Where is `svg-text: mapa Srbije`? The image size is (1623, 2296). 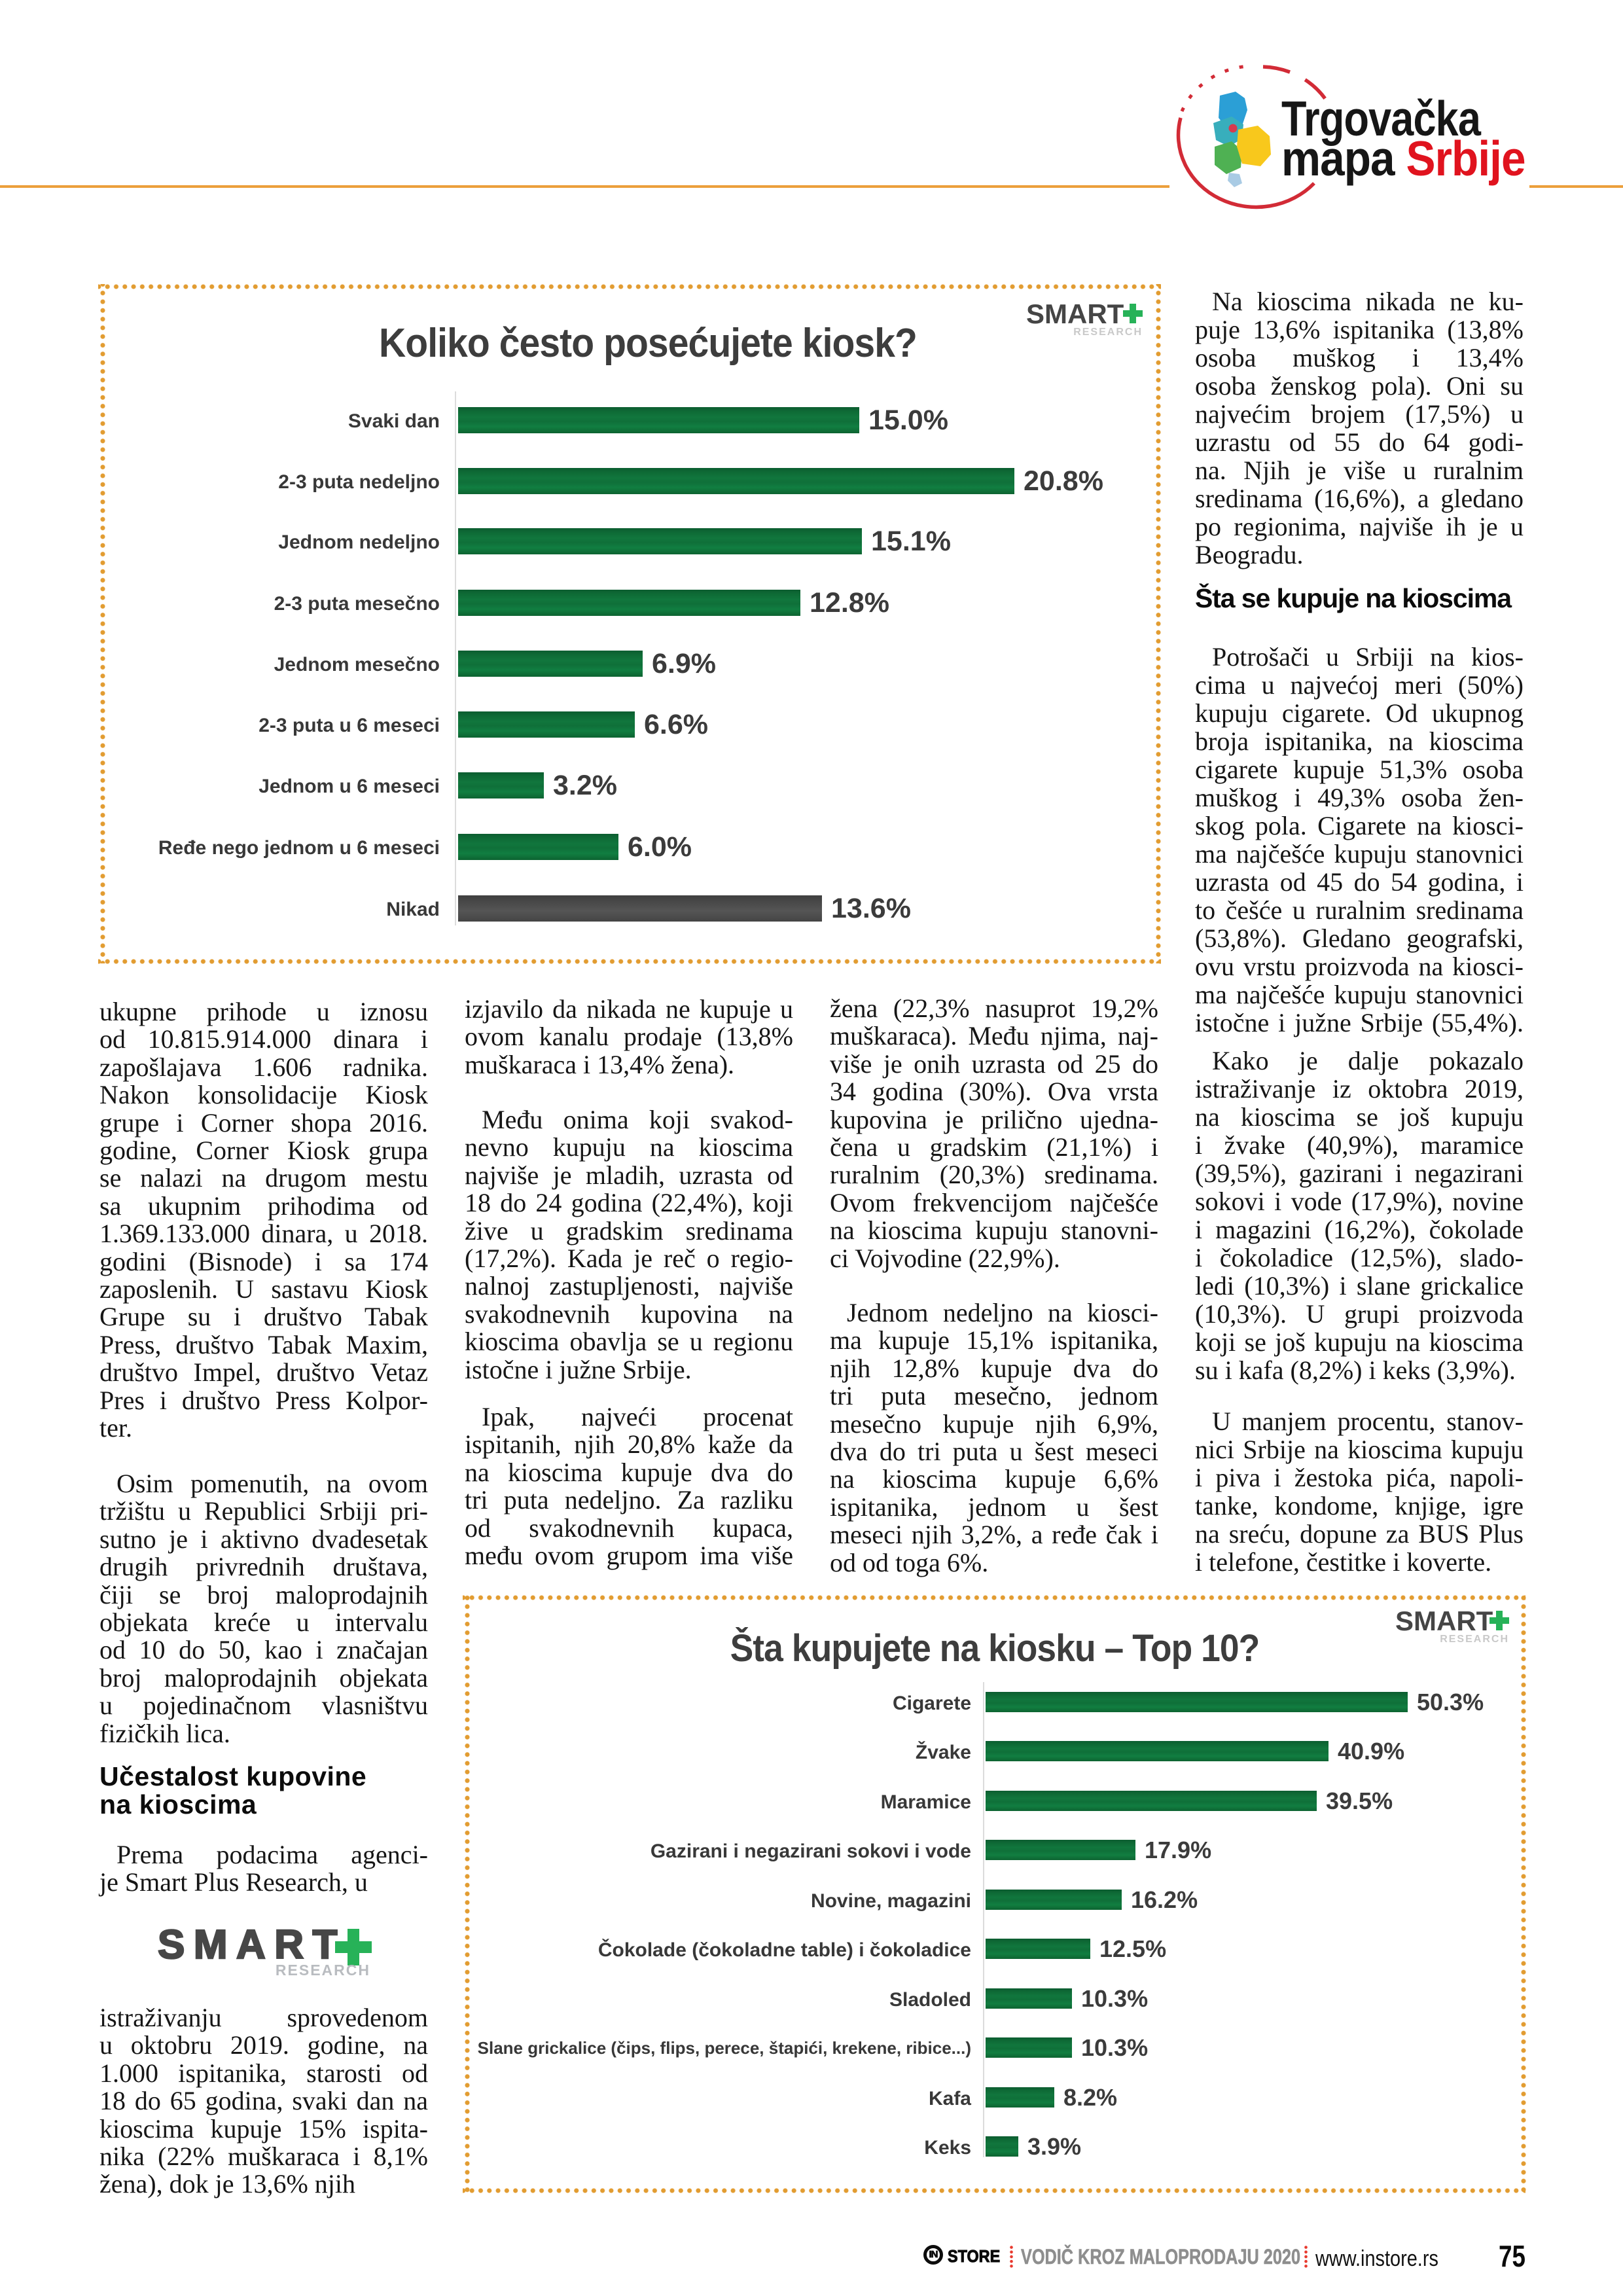 svg-text: mapa Srbije is located at coordinates (1403, 159).